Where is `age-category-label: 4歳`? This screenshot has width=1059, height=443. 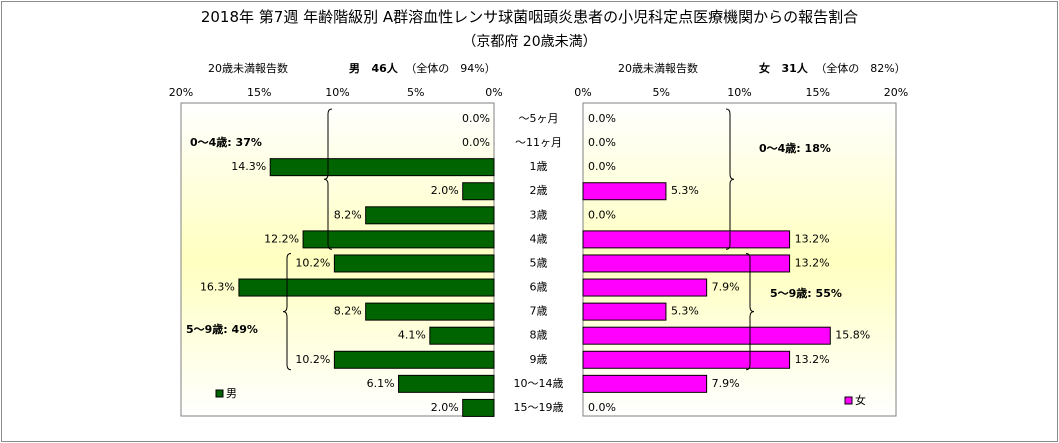 age-category-label: 4歳 is located at coordinates (539, 238).